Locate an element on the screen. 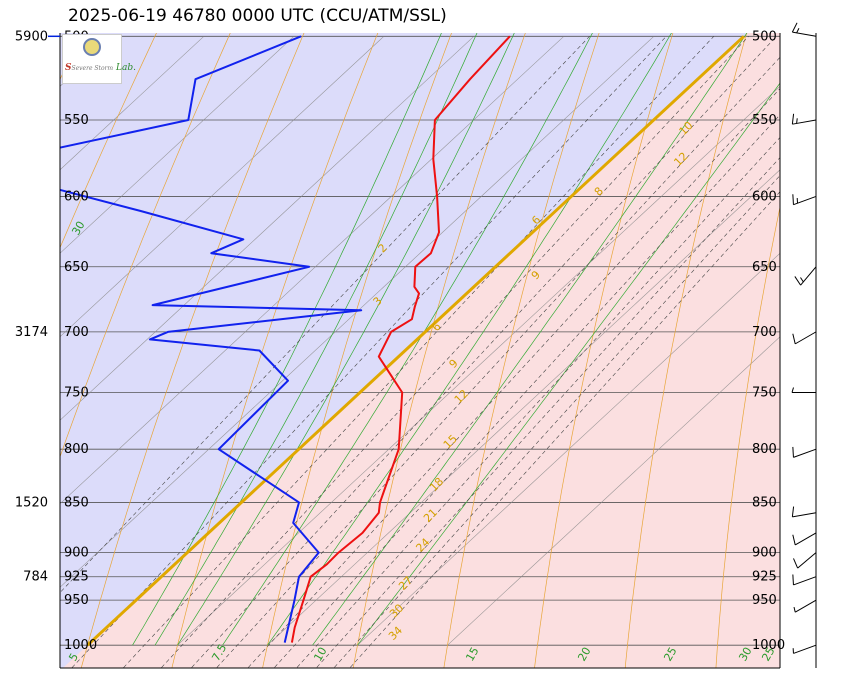 The image size is (850, 700). moist-adiabat-label: 20 is located at coordinates (584, 654).